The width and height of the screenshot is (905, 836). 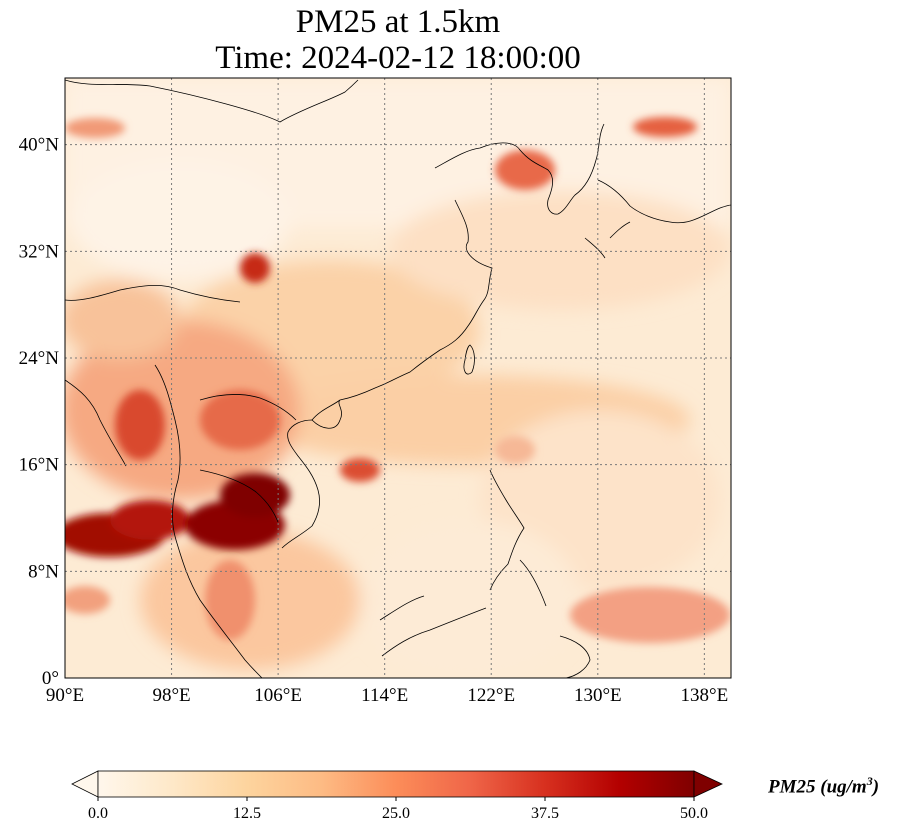 I want to click on colorbar-title: PM25 (ug/m3), so click(x=823, y=786).